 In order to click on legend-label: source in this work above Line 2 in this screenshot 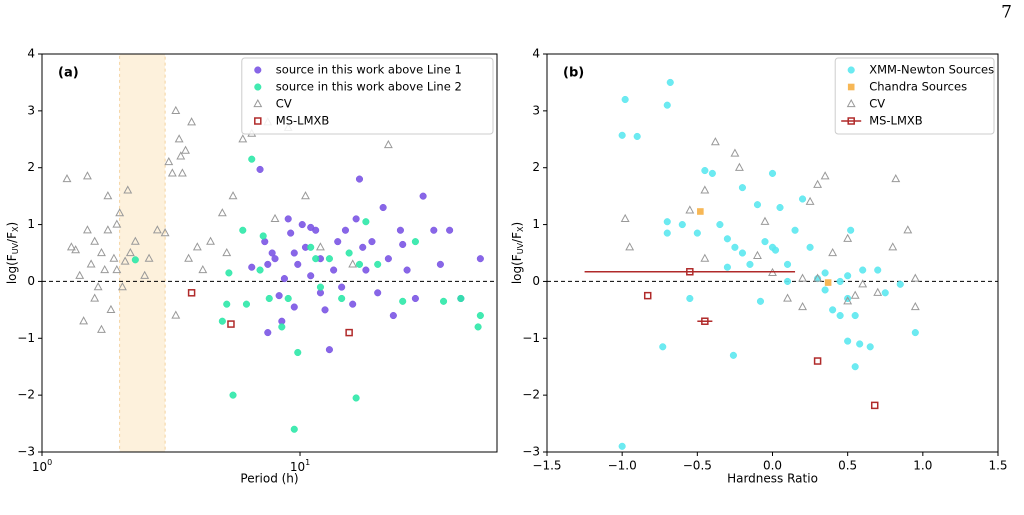, I will do `click(369, 87)`.